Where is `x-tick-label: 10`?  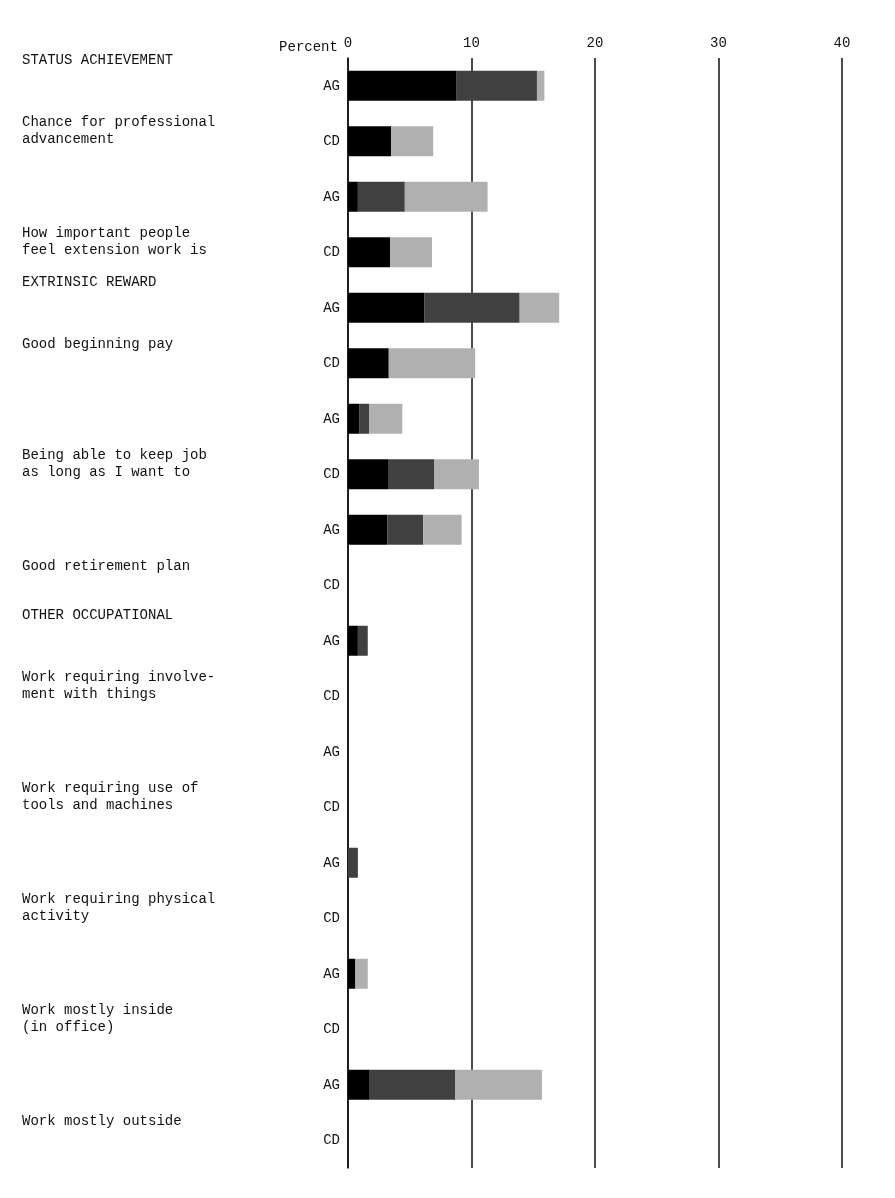
x-tick-label: 10 is located at coordinates (471, 43).